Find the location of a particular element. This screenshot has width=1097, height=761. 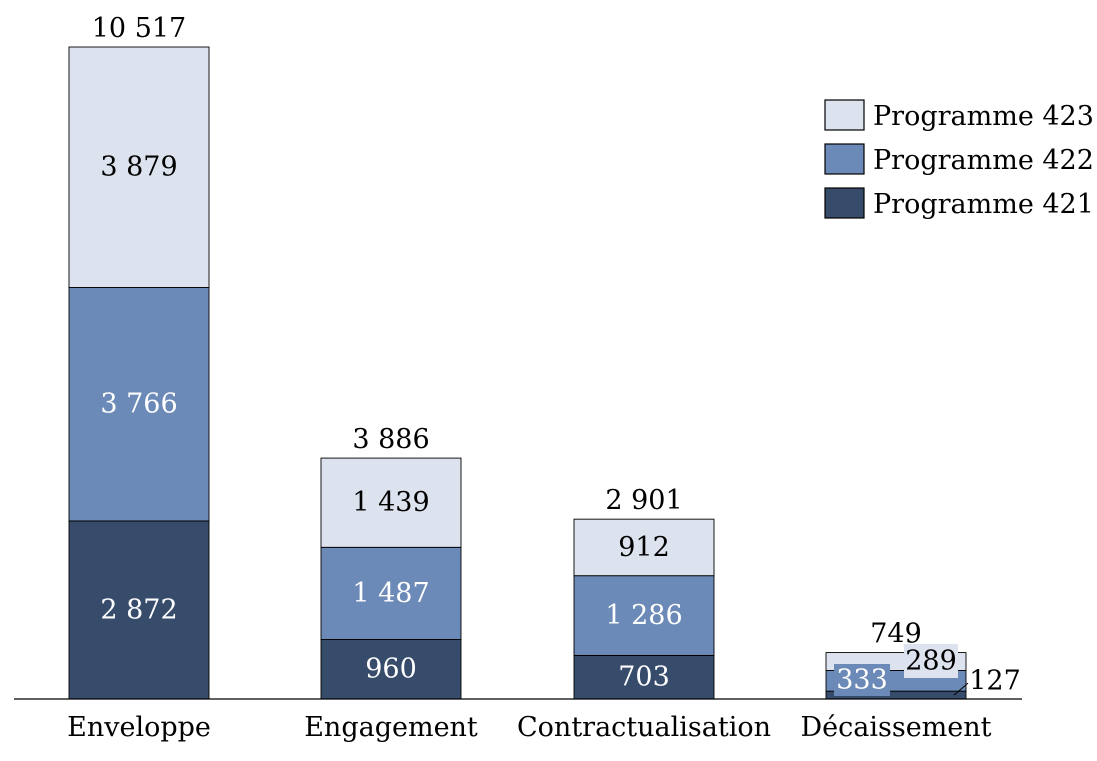

value-label: 333 is located at coordinates (862, 680).